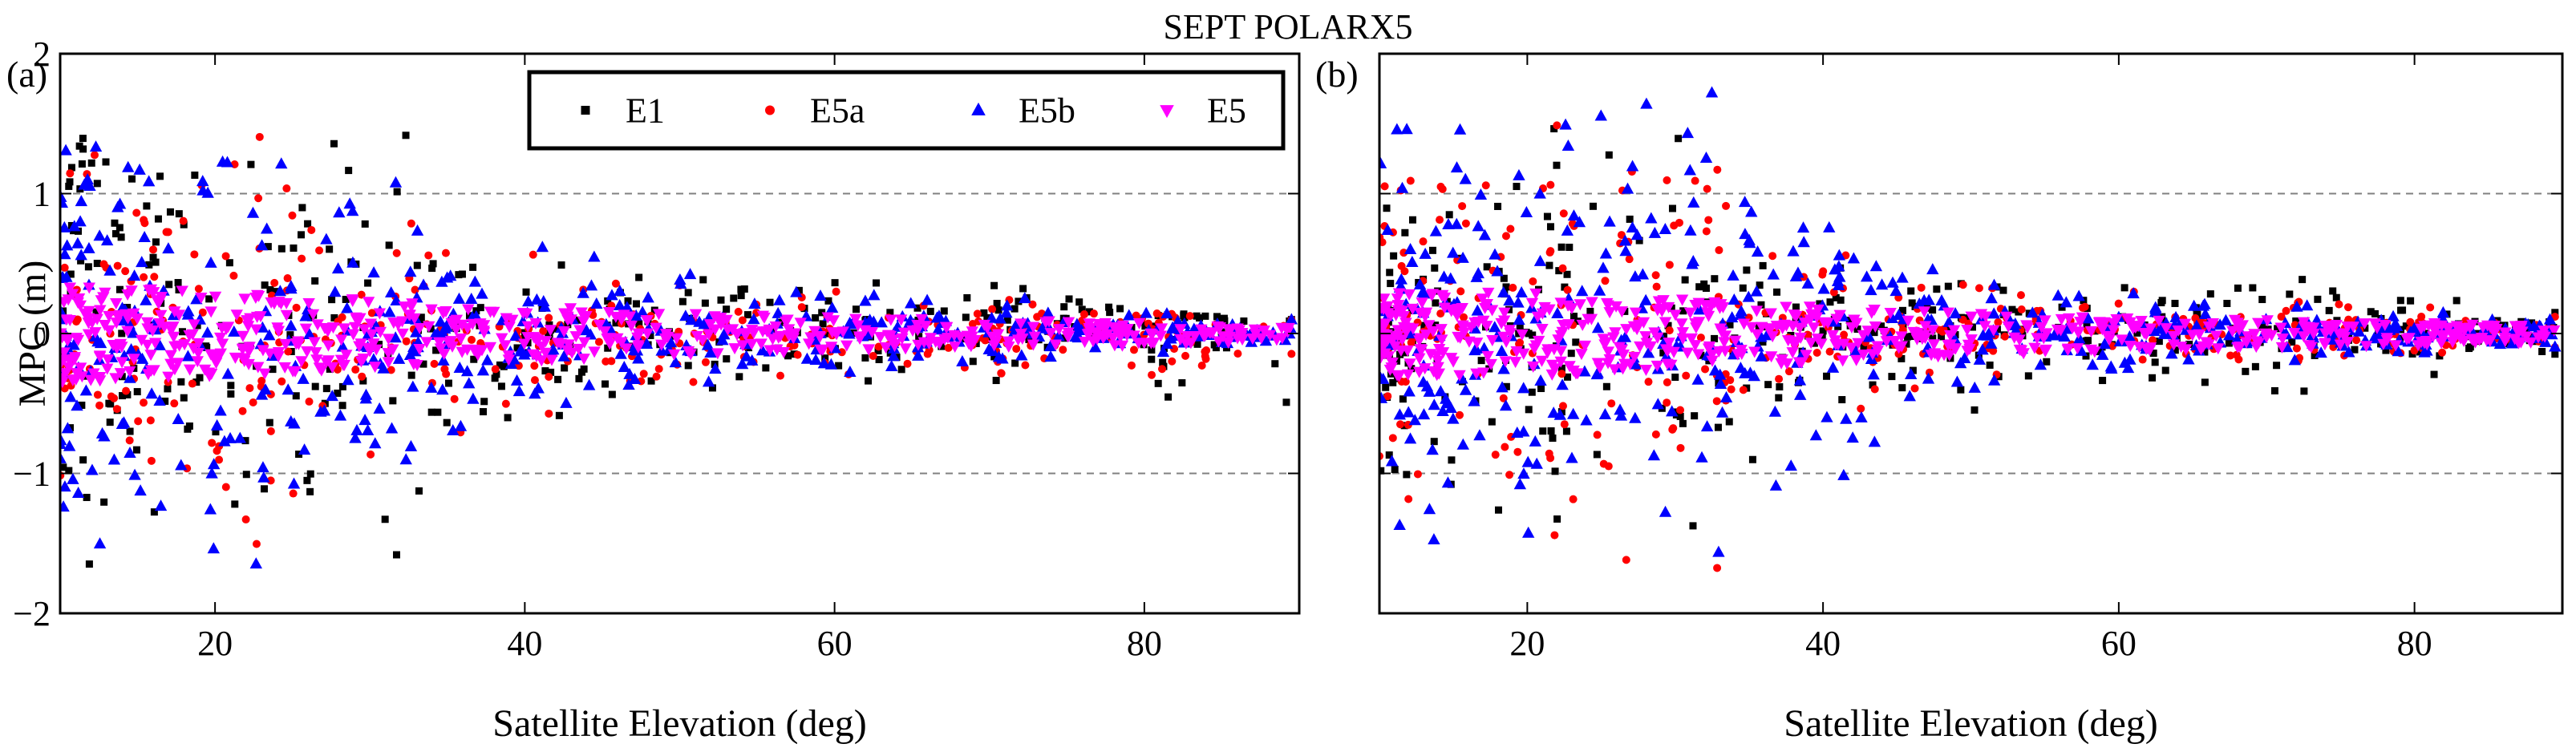 The width and height of the screenshot is (2576, 756). Describe the element at coordinates (32, 475) in the screenshot. I see `y-tick-label: −1` at that location.